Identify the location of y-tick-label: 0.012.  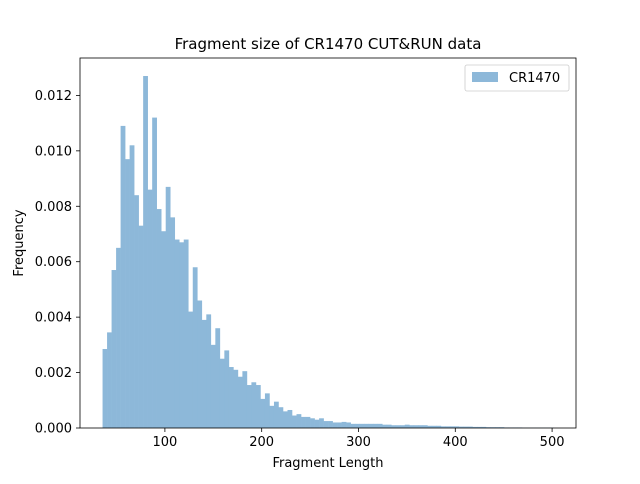
(53, 96).